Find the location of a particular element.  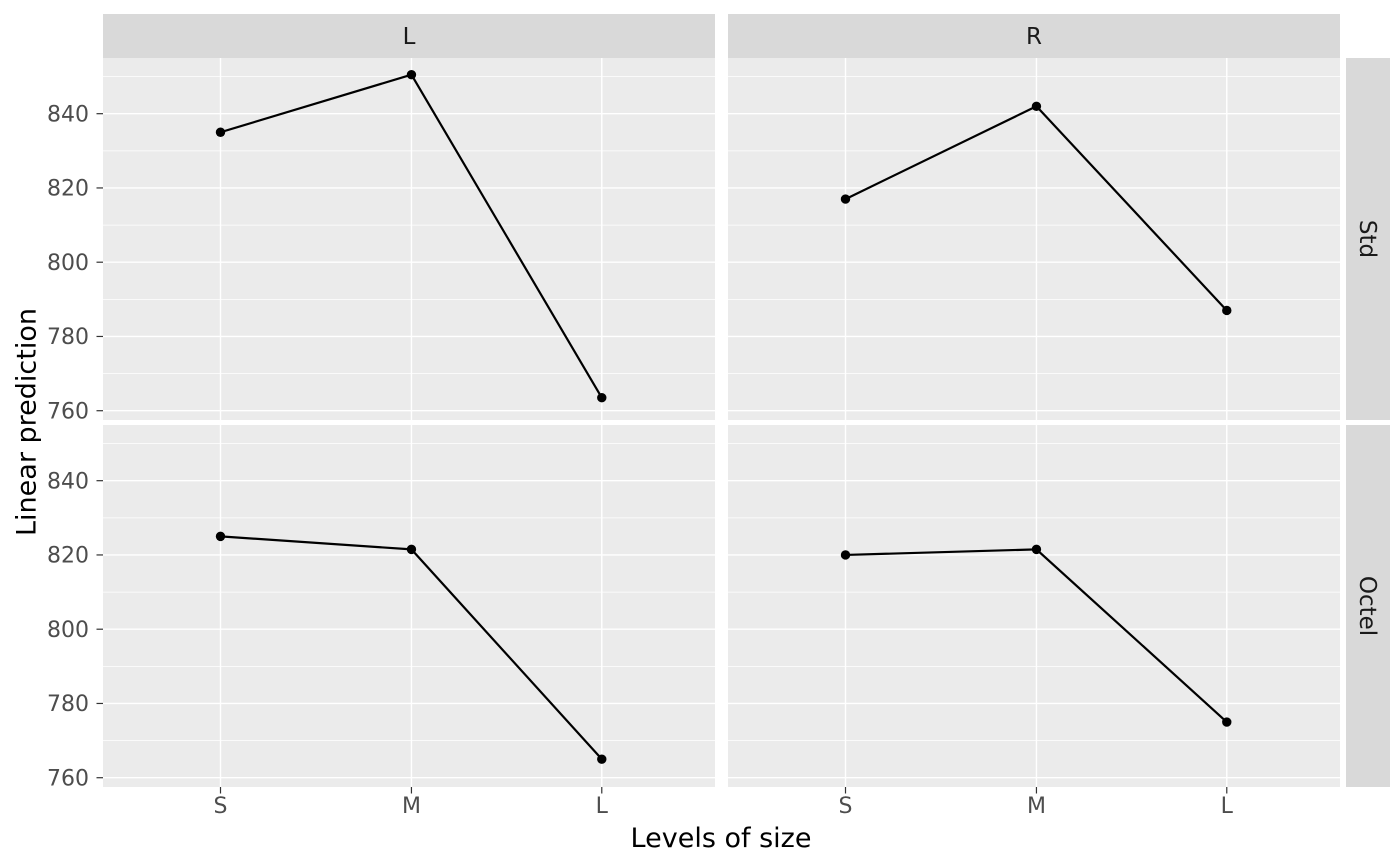

facet-strip-label-row-top: Std is located at coordinates (1367, 239).